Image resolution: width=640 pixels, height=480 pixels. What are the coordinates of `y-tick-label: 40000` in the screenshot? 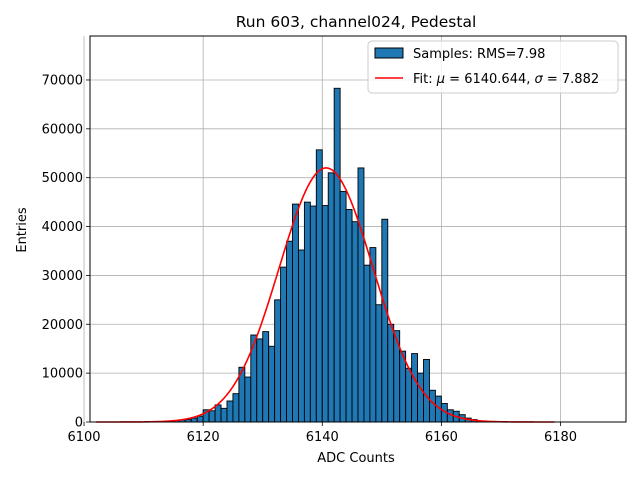 It's located at (62, 227).